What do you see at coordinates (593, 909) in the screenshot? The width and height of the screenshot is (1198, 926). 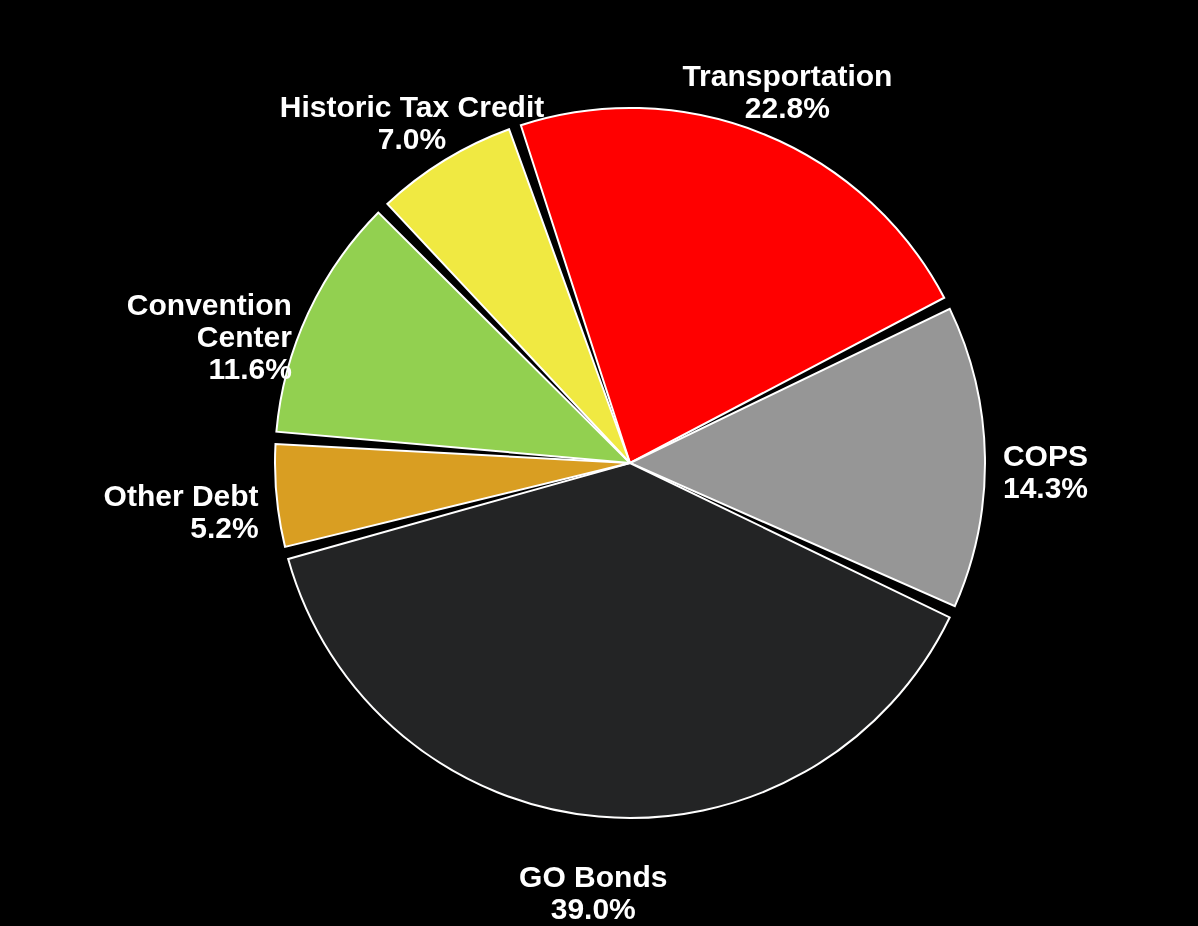 I see `data-label: 39.0%` at bounding box center [593, 909].